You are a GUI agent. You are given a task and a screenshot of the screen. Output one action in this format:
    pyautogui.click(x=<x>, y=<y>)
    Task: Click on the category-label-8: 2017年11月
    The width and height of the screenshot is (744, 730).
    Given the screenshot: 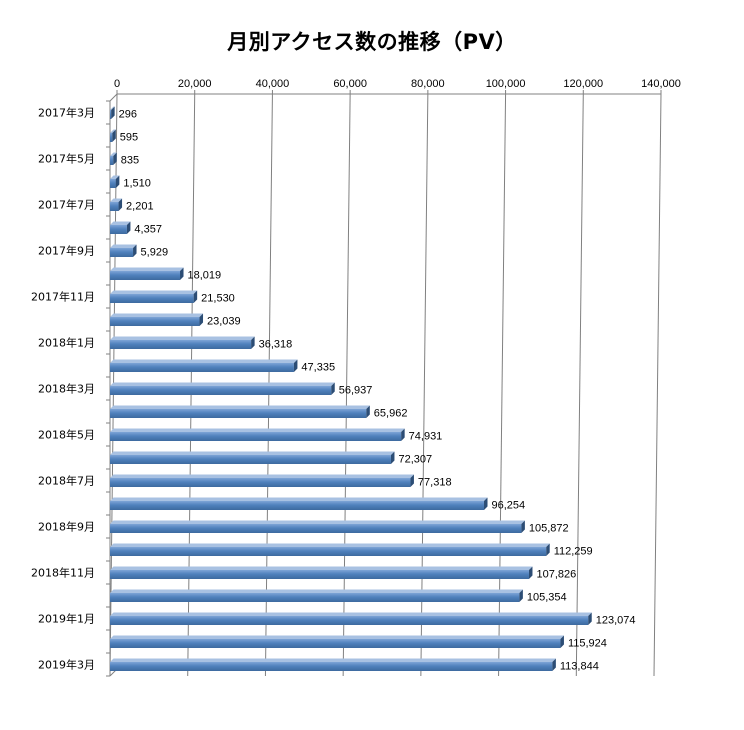 What is the action you would take?
    pyautogui.click(x=63, y=297)
    